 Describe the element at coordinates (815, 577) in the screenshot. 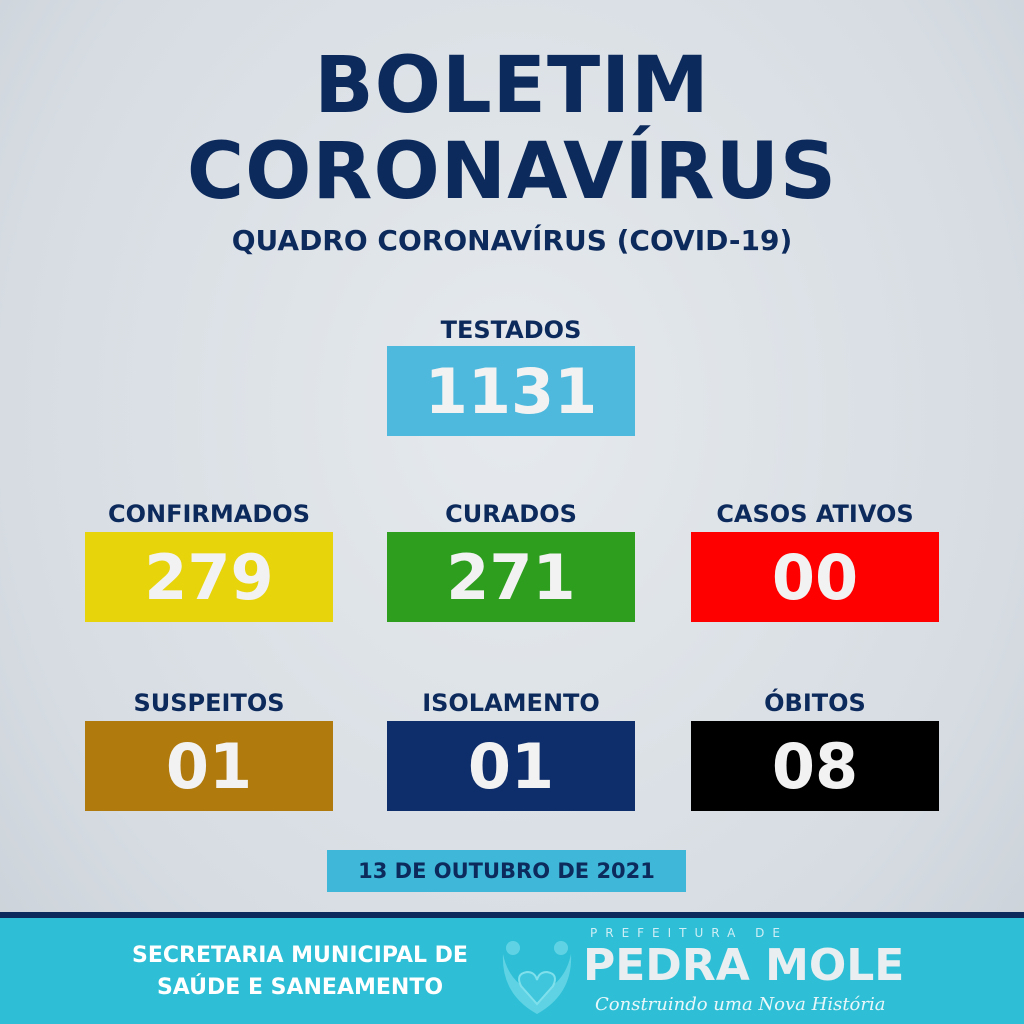

I see `stat-value-box: 00` at that location.